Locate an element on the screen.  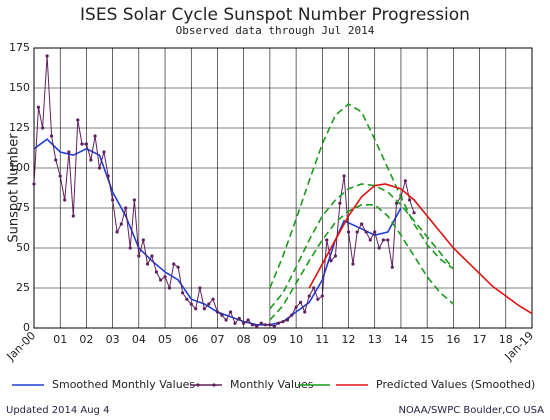
y-tick-label: 150 is located at coordinates (19, 87).